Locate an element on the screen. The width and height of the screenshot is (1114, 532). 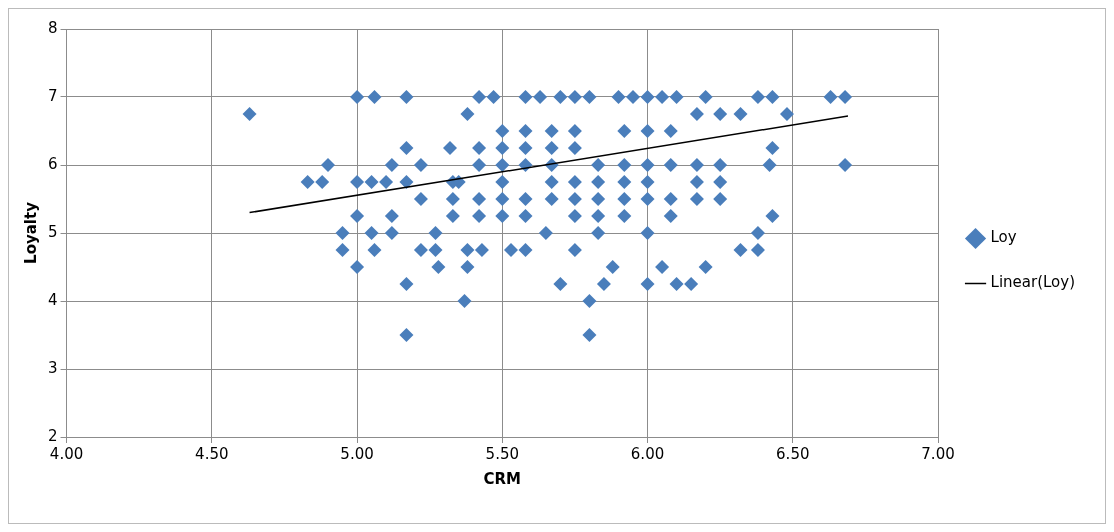
x-tick-label: 4.50 is located at coordinates (212, 453).